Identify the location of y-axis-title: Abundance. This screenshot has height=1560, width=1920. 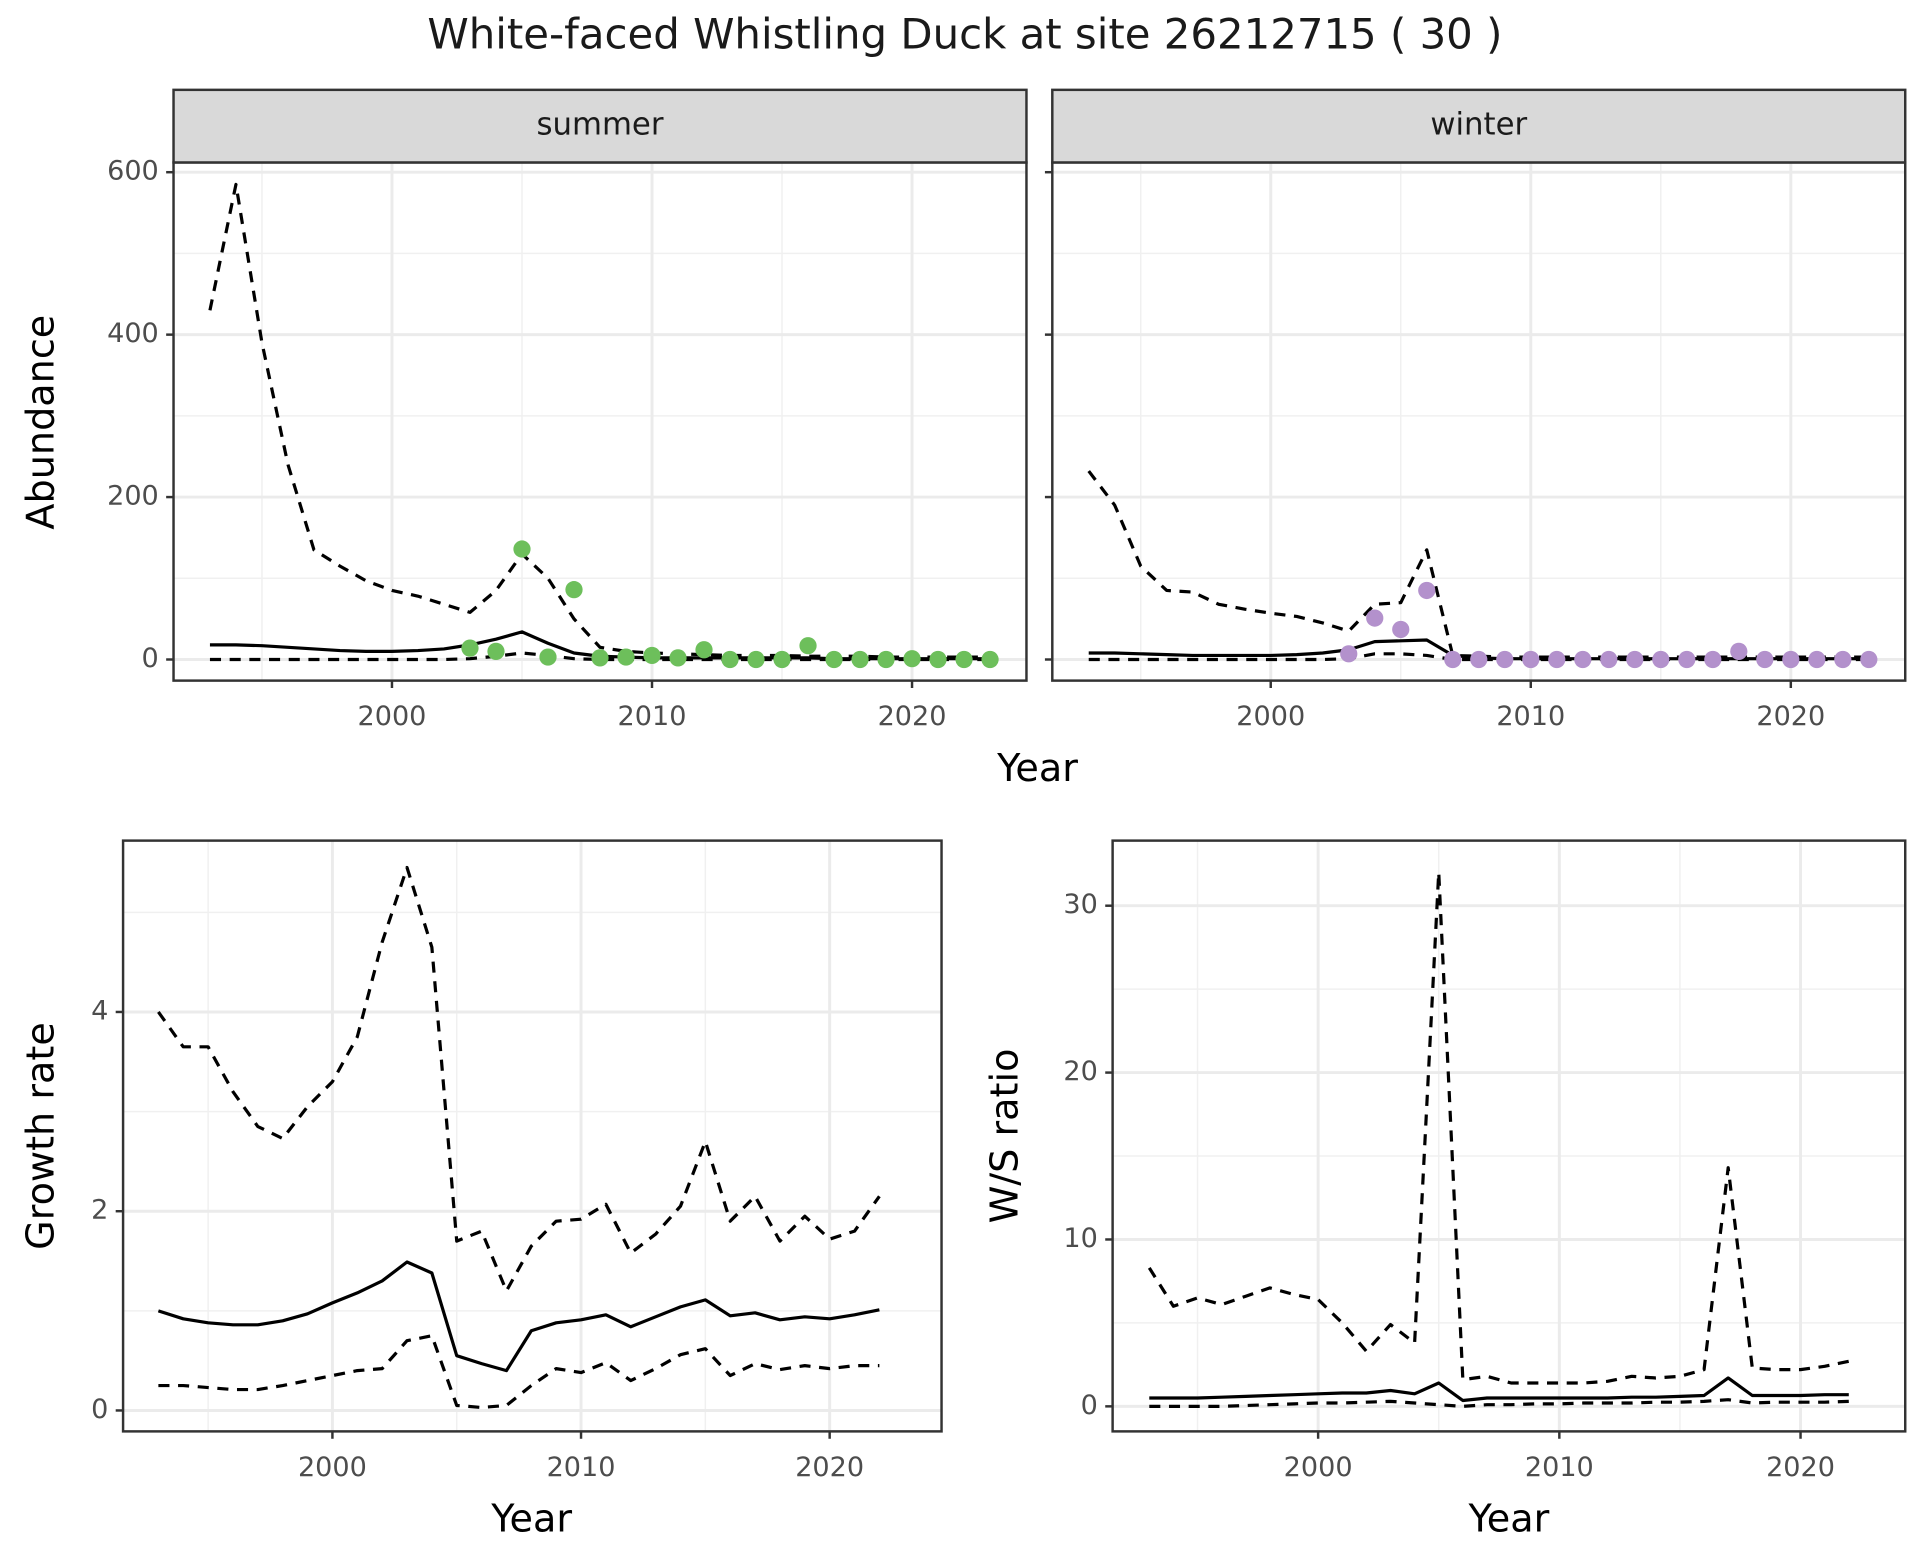
(41, 422).